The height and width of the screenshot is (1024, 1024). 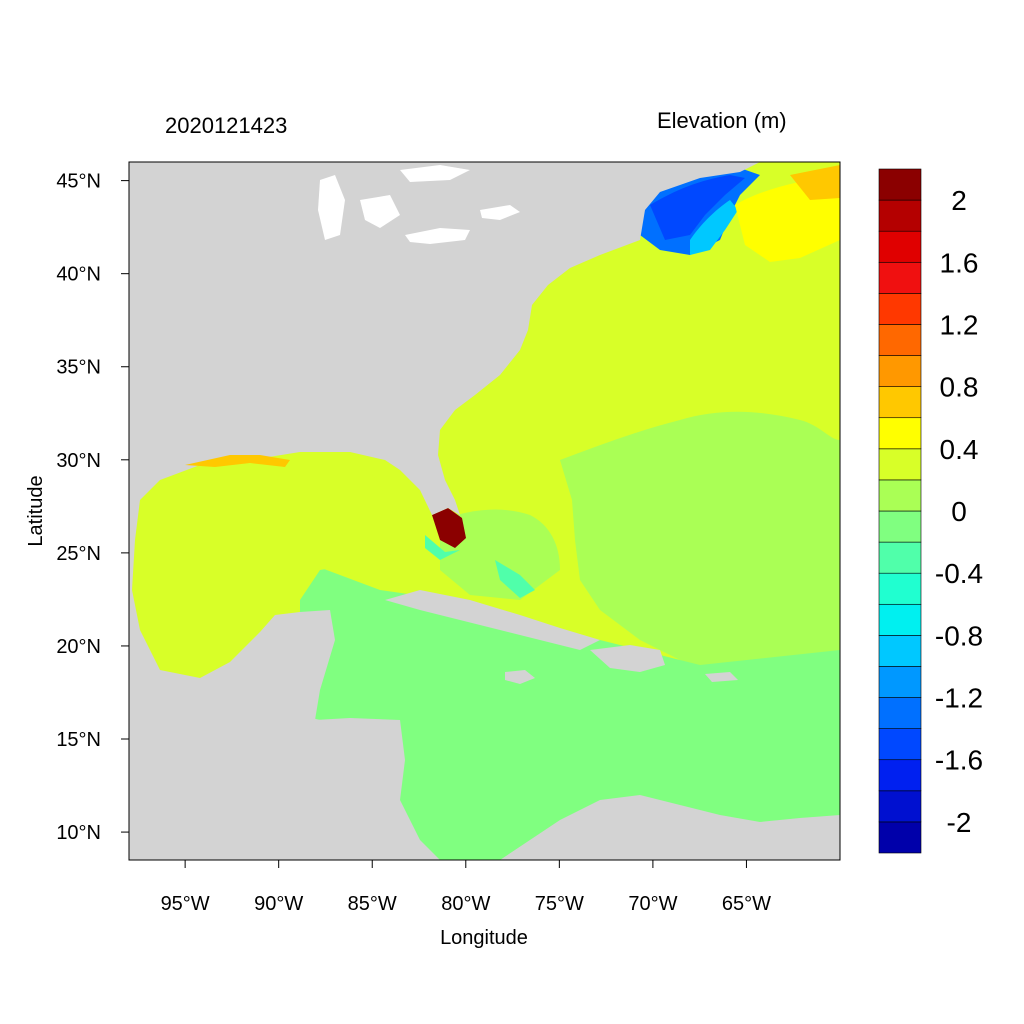 What do you see at coordinates (500, 554) in the screenshot?
I see `bahamas-zero-band` at bounding box center [500, 554].